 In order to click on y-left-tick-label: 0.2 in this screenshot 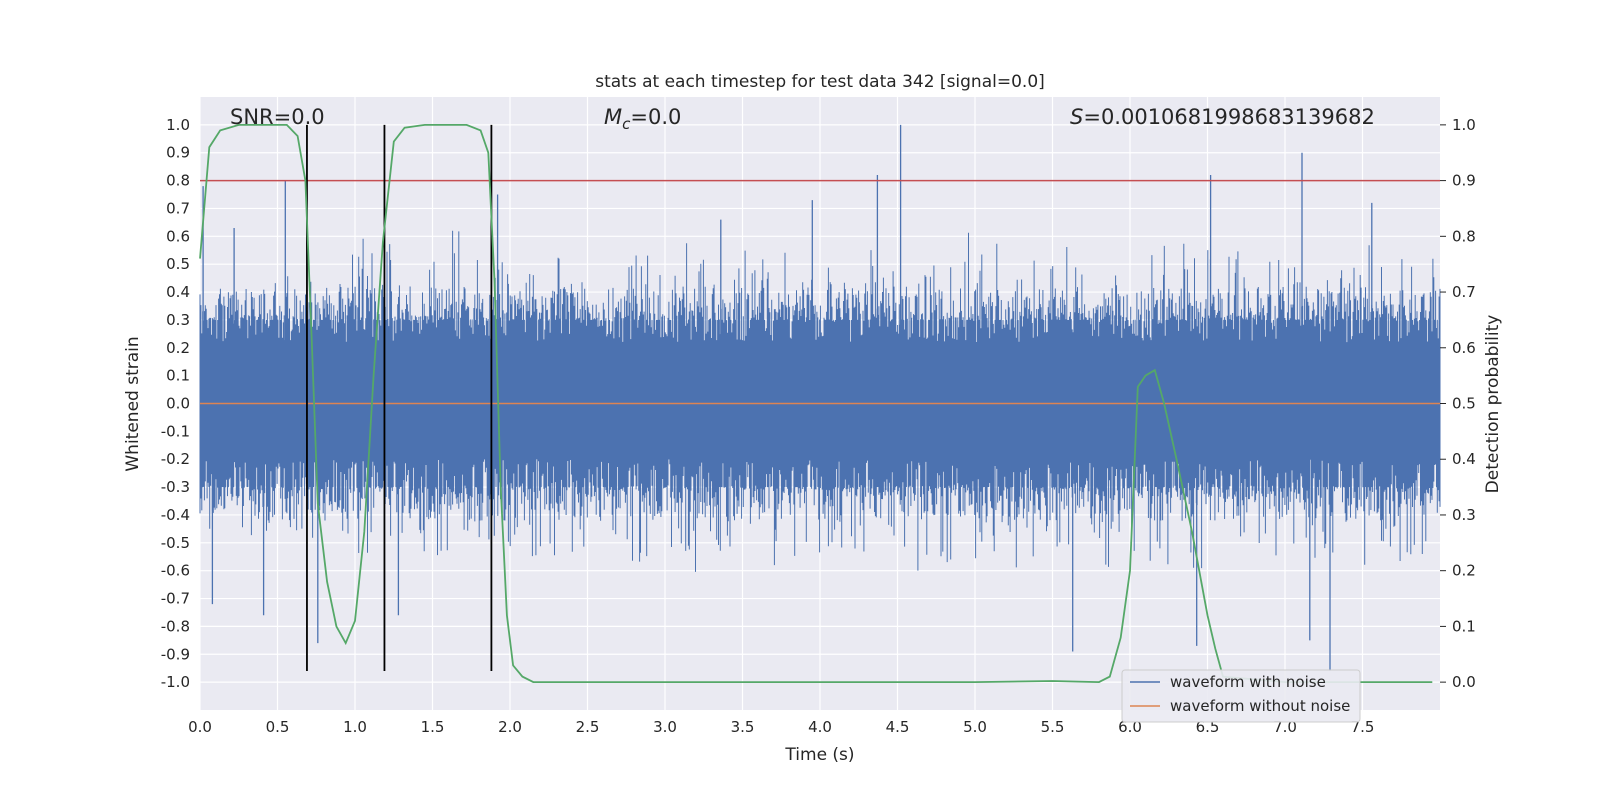, I will do `click(178, 348)`.